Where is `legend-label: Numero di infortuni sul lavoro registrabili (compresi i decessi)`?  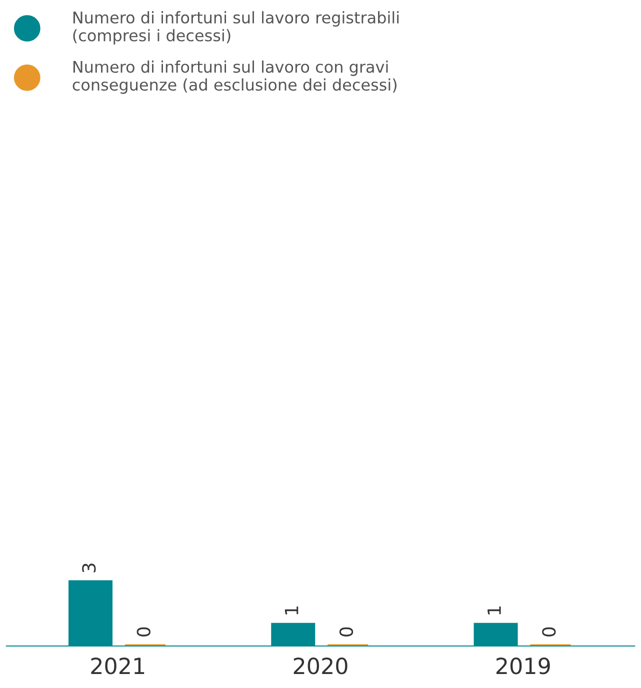 legend-label: Numero di infortuni sul lavoro registrabili (compresi i decessi) is located at coordinates (236, 28).